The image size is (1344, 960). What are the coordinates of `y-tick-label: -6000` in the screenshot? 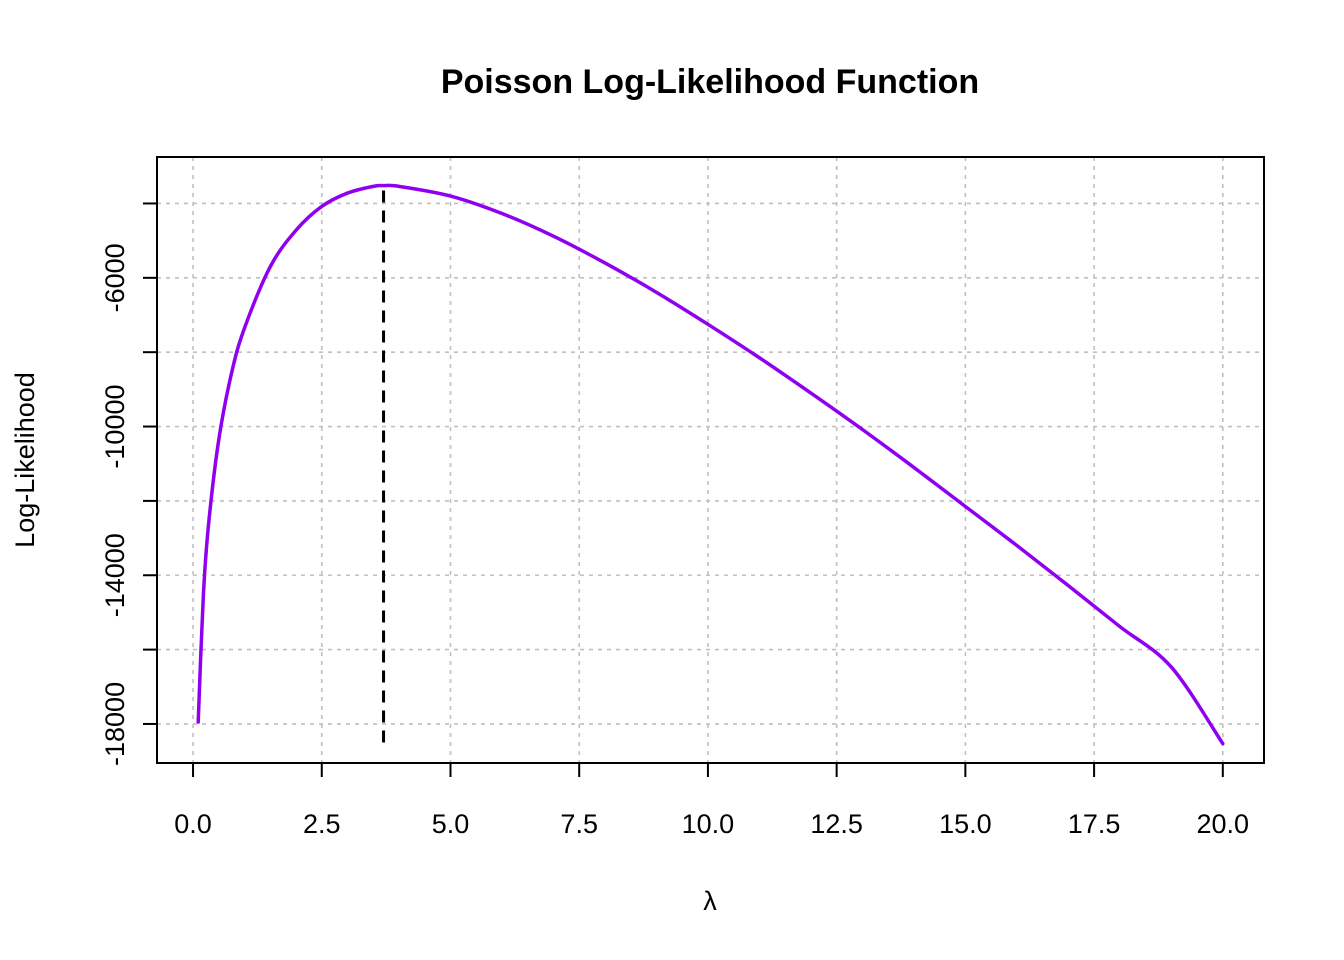 It's located at (115, 277).